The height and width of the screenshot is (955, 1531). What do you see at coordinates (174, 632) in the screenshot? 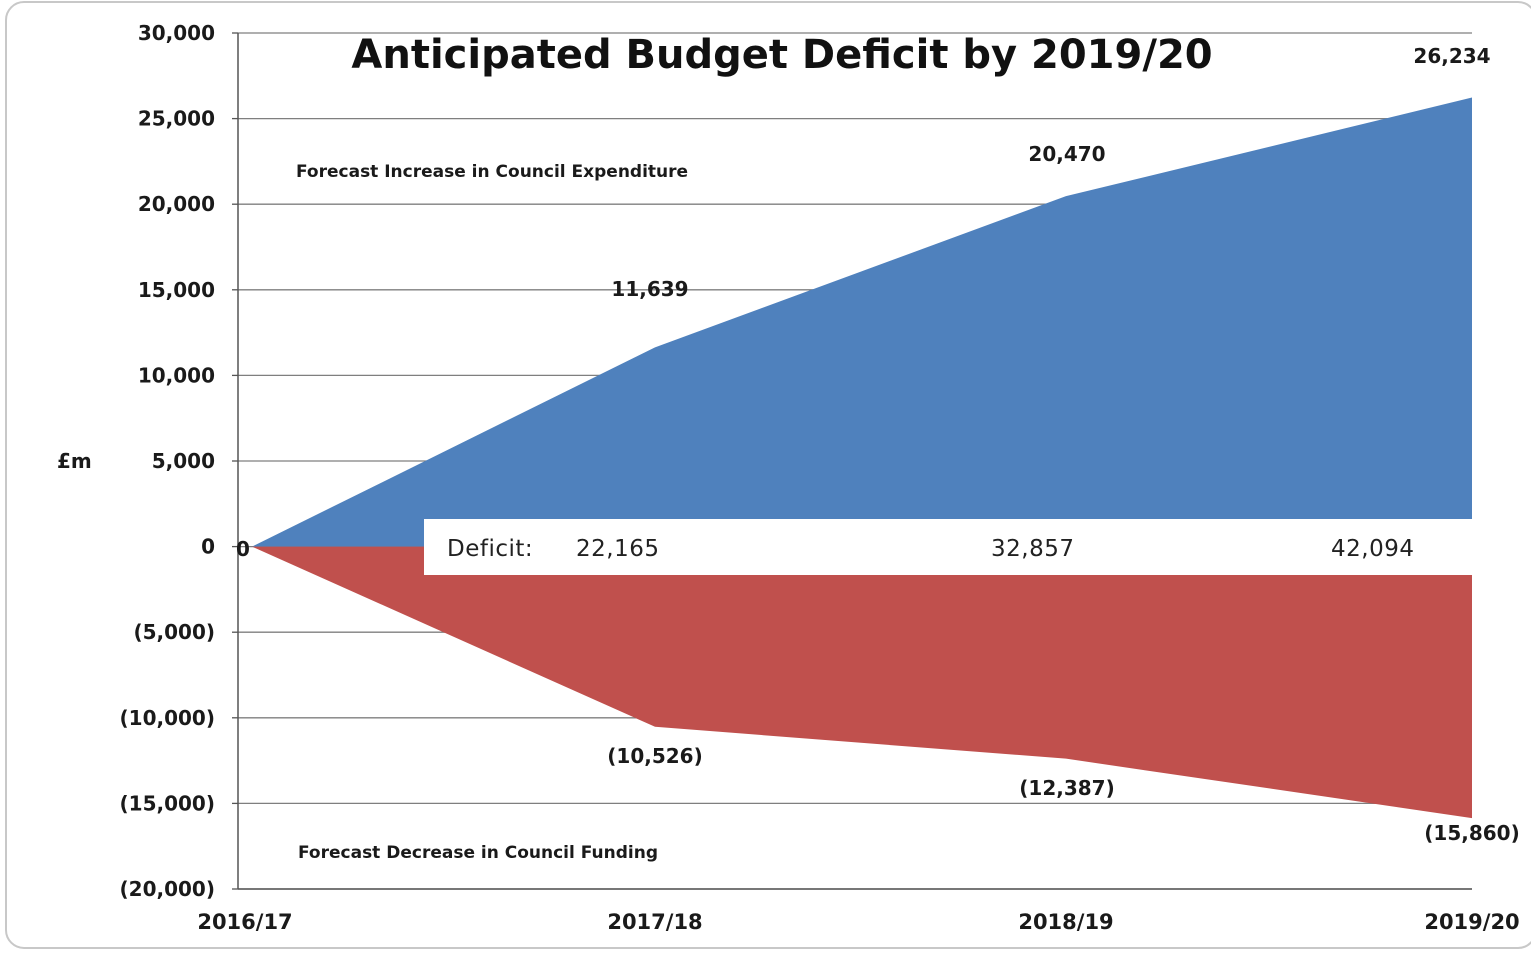
I see `y-tick-label: (5,000)` at bounding box center [174, 632].